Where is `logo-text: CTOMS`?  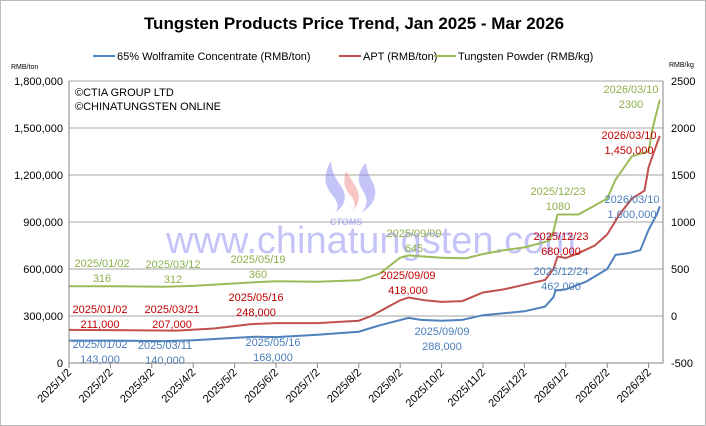 logo-text: CTOMS is located at coordinates (346, 222).